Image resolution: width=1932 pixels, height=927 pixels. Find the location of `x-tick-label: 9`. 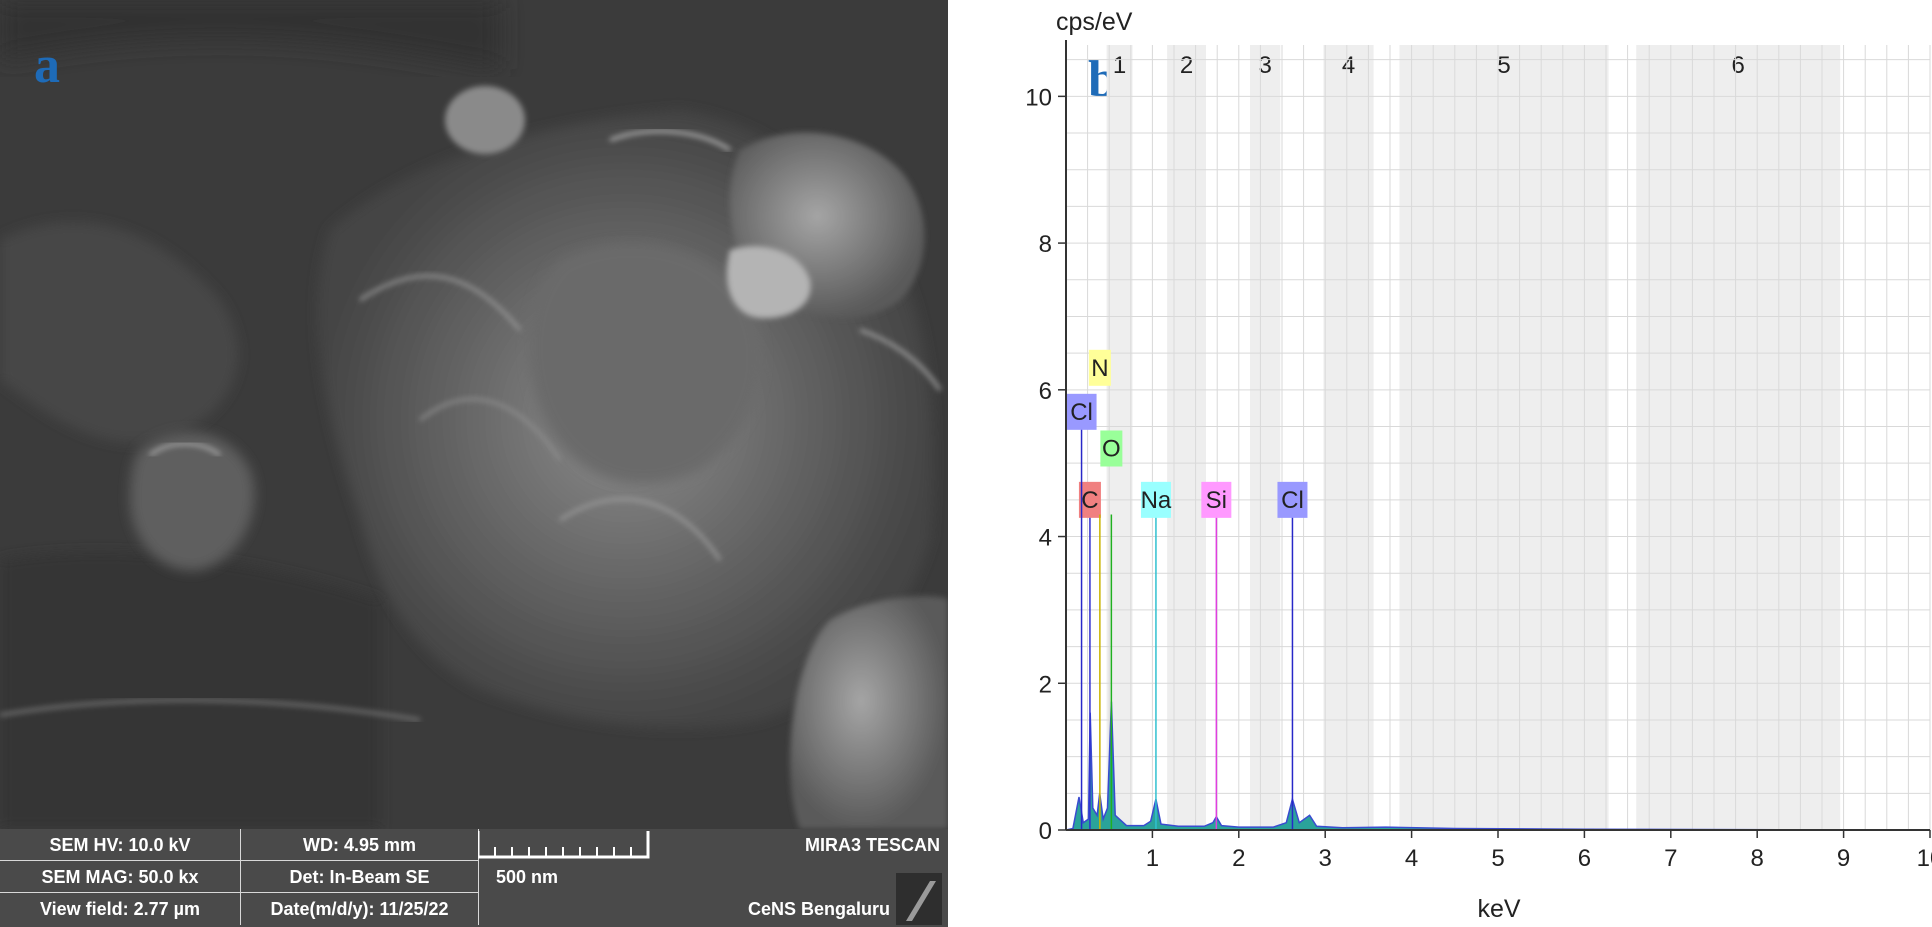

x-tick-label: 9 is located at coordinates (1843, 858).